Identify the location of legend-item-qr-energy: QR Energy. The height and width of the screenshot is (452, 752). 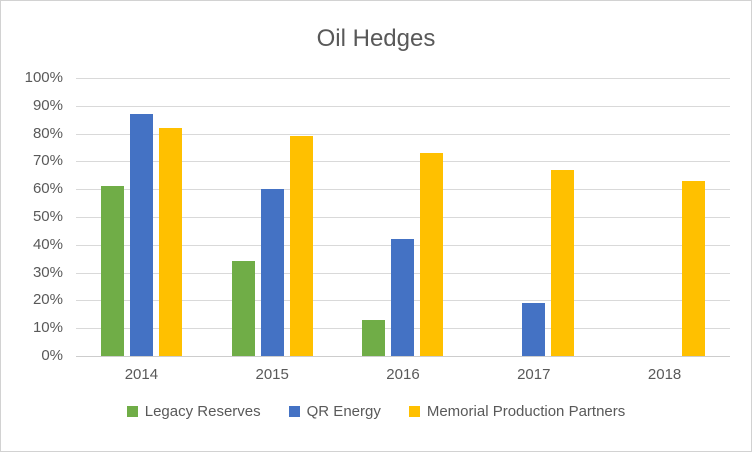
(334, 411).